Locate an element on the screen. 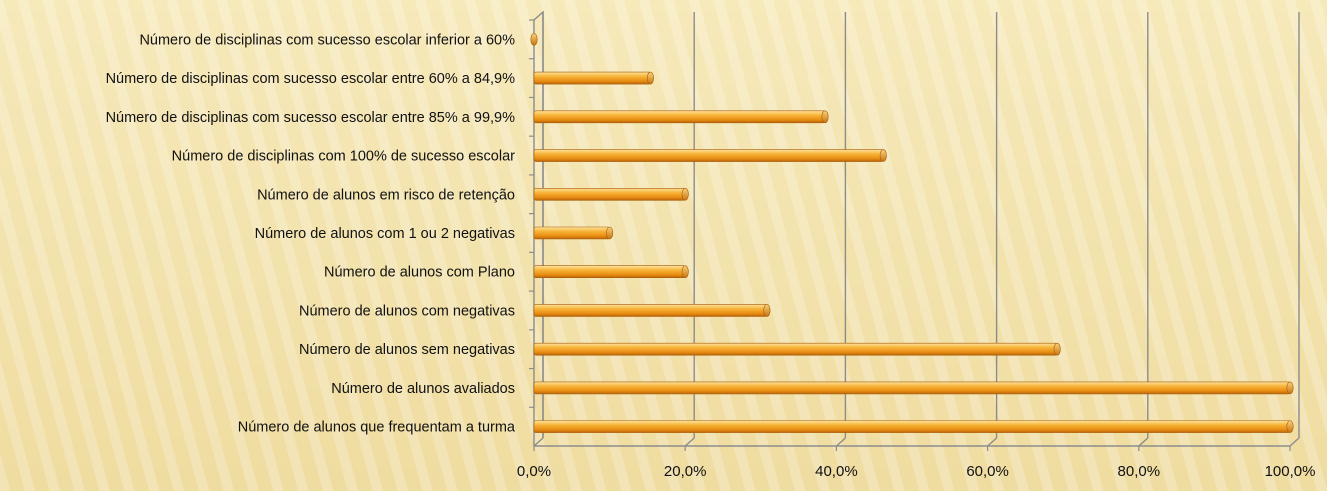 This screenshot has width=1327, height=491. x-tick-labels: 0,0% 20,0% 40,0% 60,0% 80,0% 100,0% is located at coordinates (916, 471).